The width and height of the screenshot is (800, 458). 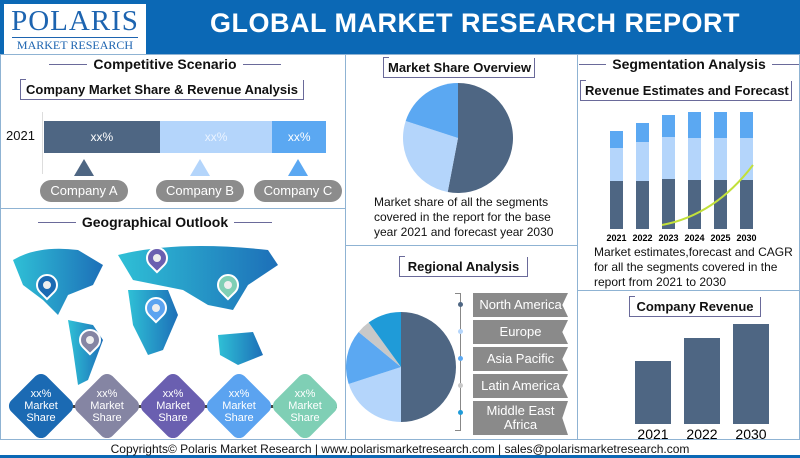 I want to click on company-label: Company C, so click(x=298, y=191).